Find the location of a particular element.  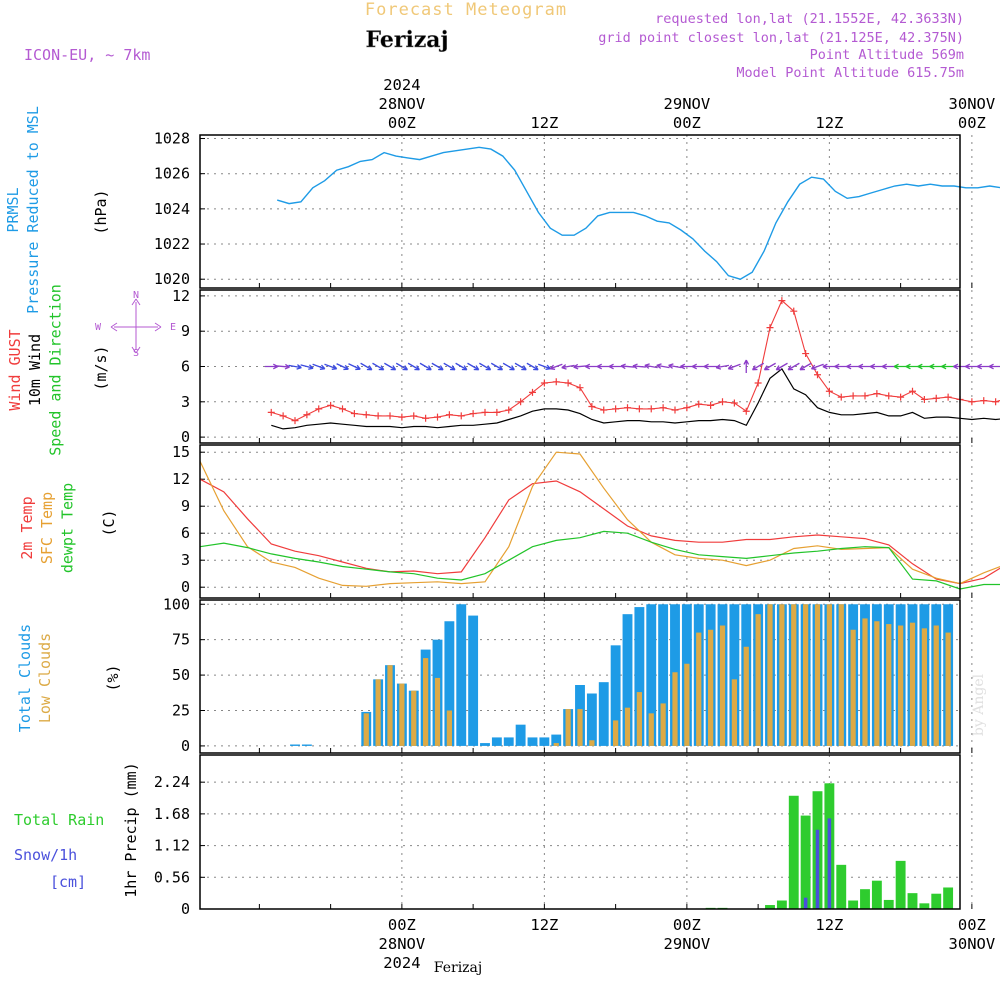

pressure-line is located at coordinates (638, 213).